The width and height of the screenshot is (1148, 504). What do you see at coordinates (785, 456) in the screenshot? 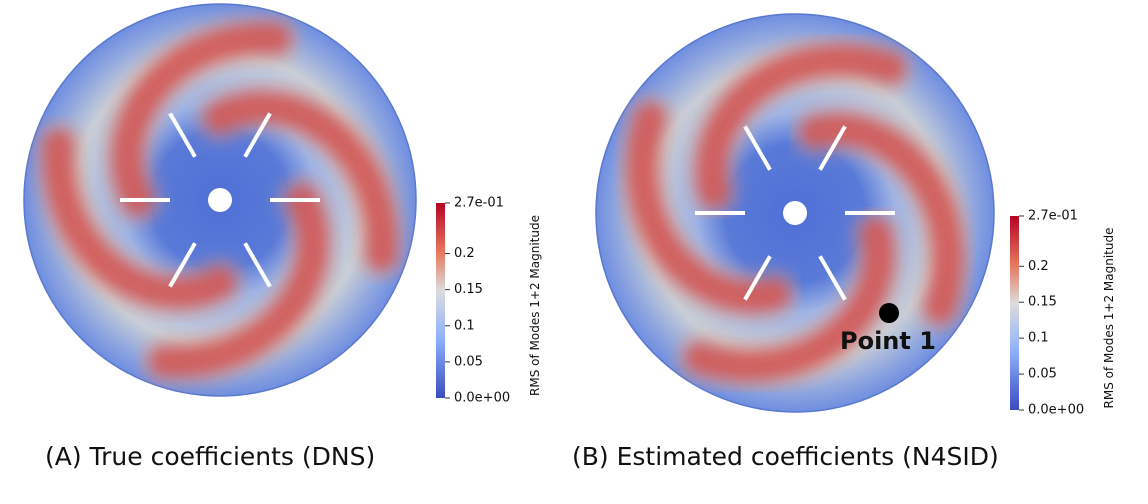
I see `caption: (B) Estimated coefficients (N4SID)` at bounding box center [785, 456].